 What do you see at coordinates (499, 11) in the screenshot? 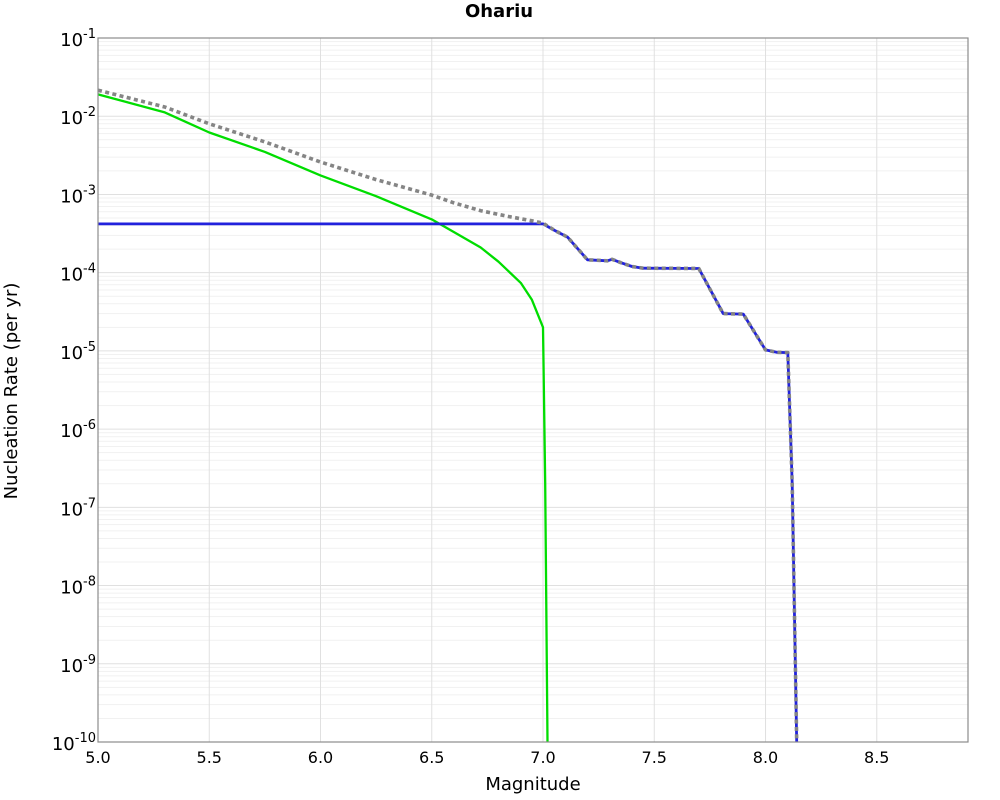
I see `chart-title: Ohariu` at bounding box center [499, 11].